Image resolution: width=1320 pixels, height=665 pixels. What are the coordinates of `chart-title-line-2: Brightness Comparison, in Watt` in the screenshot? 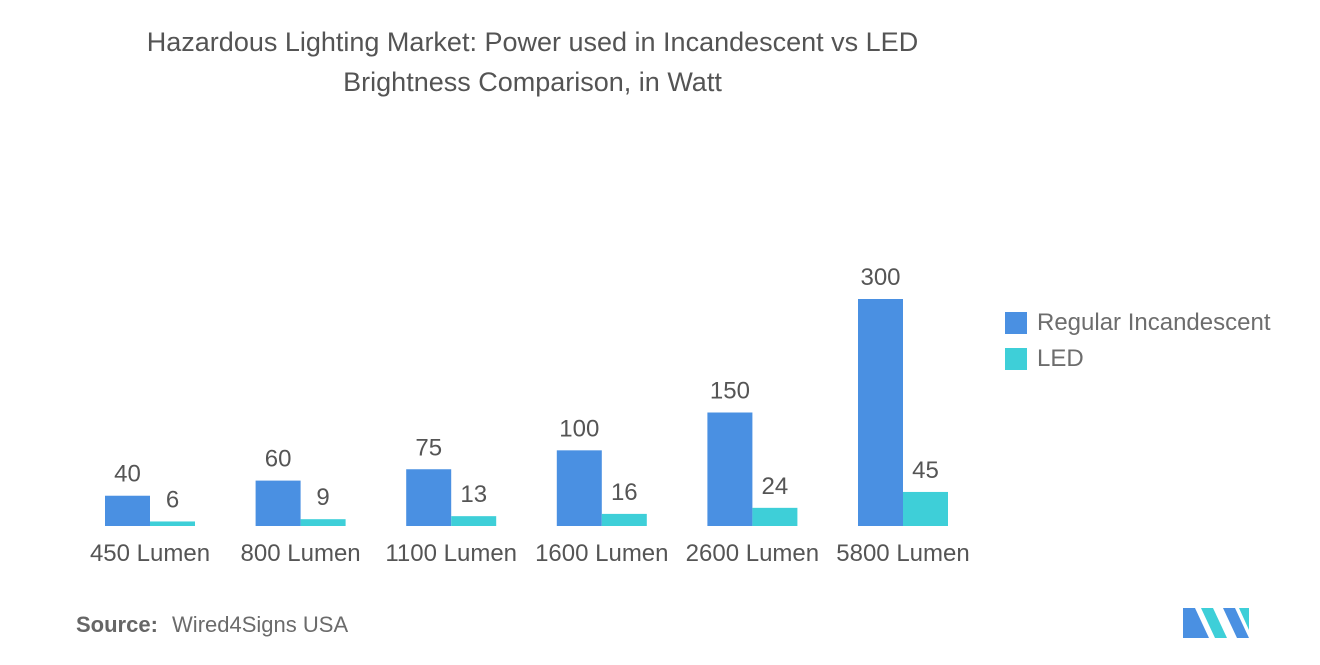 It's located at (532, 82).